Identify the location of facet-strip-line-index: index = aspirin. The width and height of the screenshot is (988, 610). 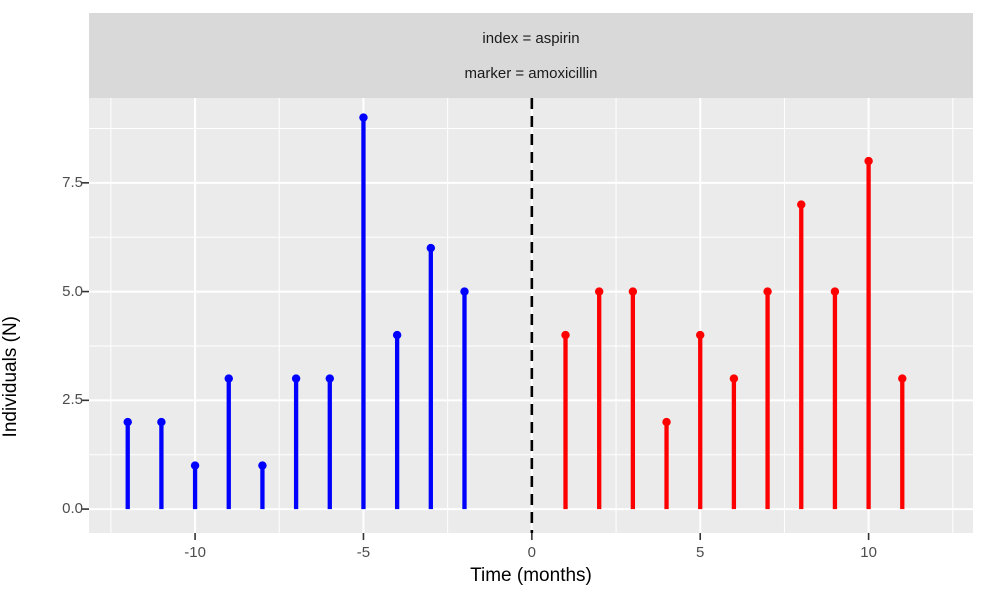
(531, 38).